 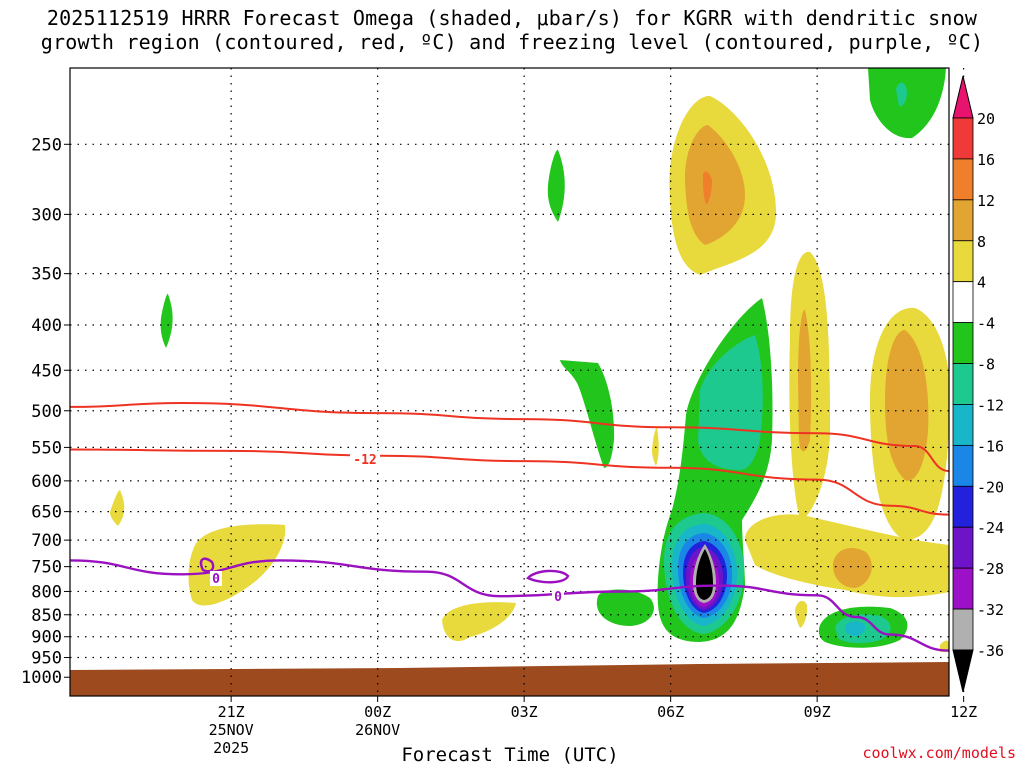 What do you see at coordinates (46, 371) in the screenshot?
I see `y-tick-label: 450` at bounding box center [46, 371].